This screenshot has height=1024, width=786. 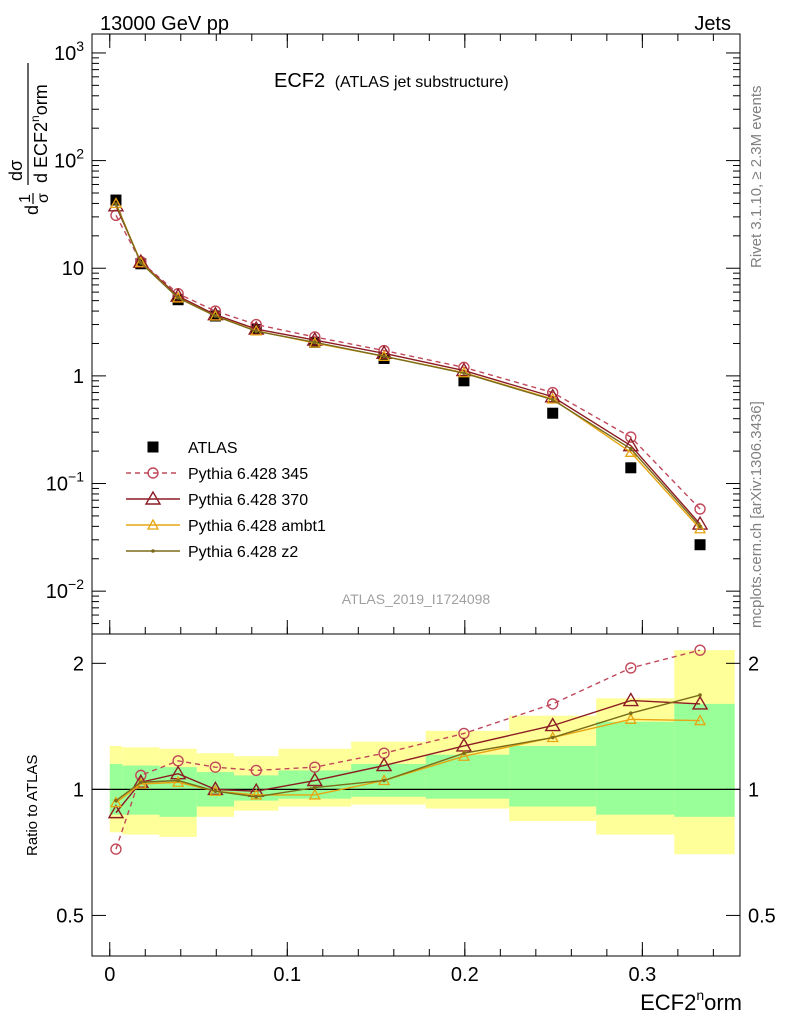 What do you see at coordinates (668, 1002) in the screenshot?
I see `xlabel-main: ECF2` at bounding box center [668, 1002].